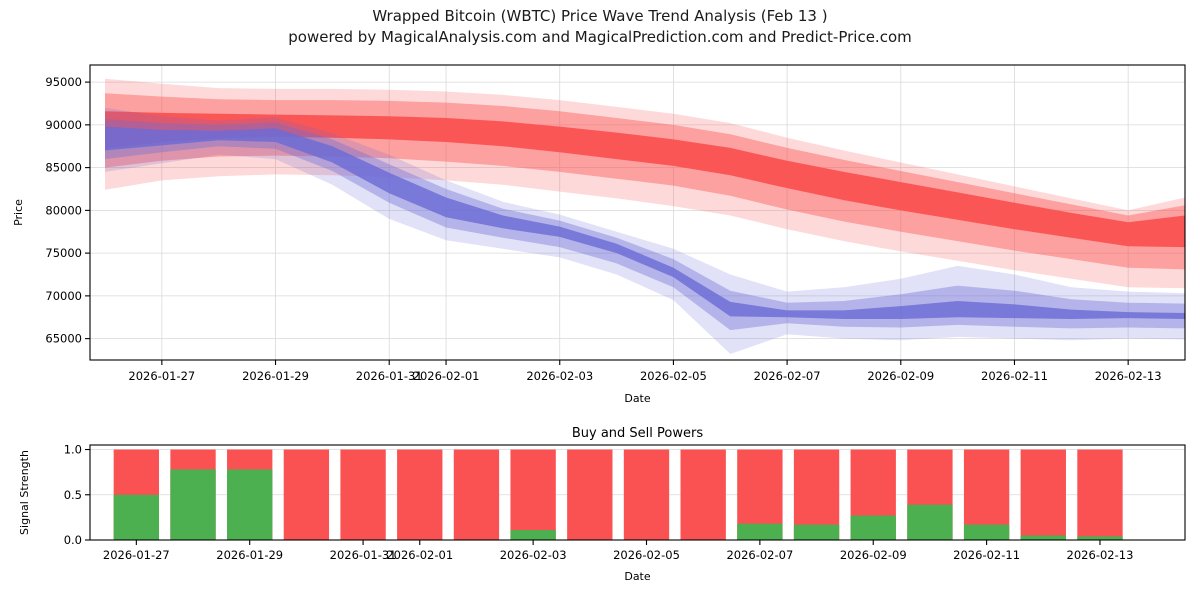 The width and height of the screenshot is (1200, 600). Describe the element at coordinates (73, 540) in the screenshot. I see `powers-ytick-label: 0.0` at that location.